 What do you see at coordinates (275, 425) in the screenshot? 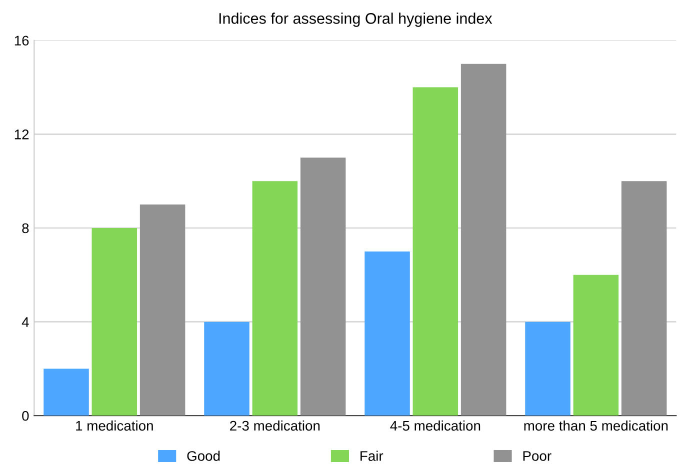
I see `x-tick-label: 2-3 medication` at bounding box center [275, 425].